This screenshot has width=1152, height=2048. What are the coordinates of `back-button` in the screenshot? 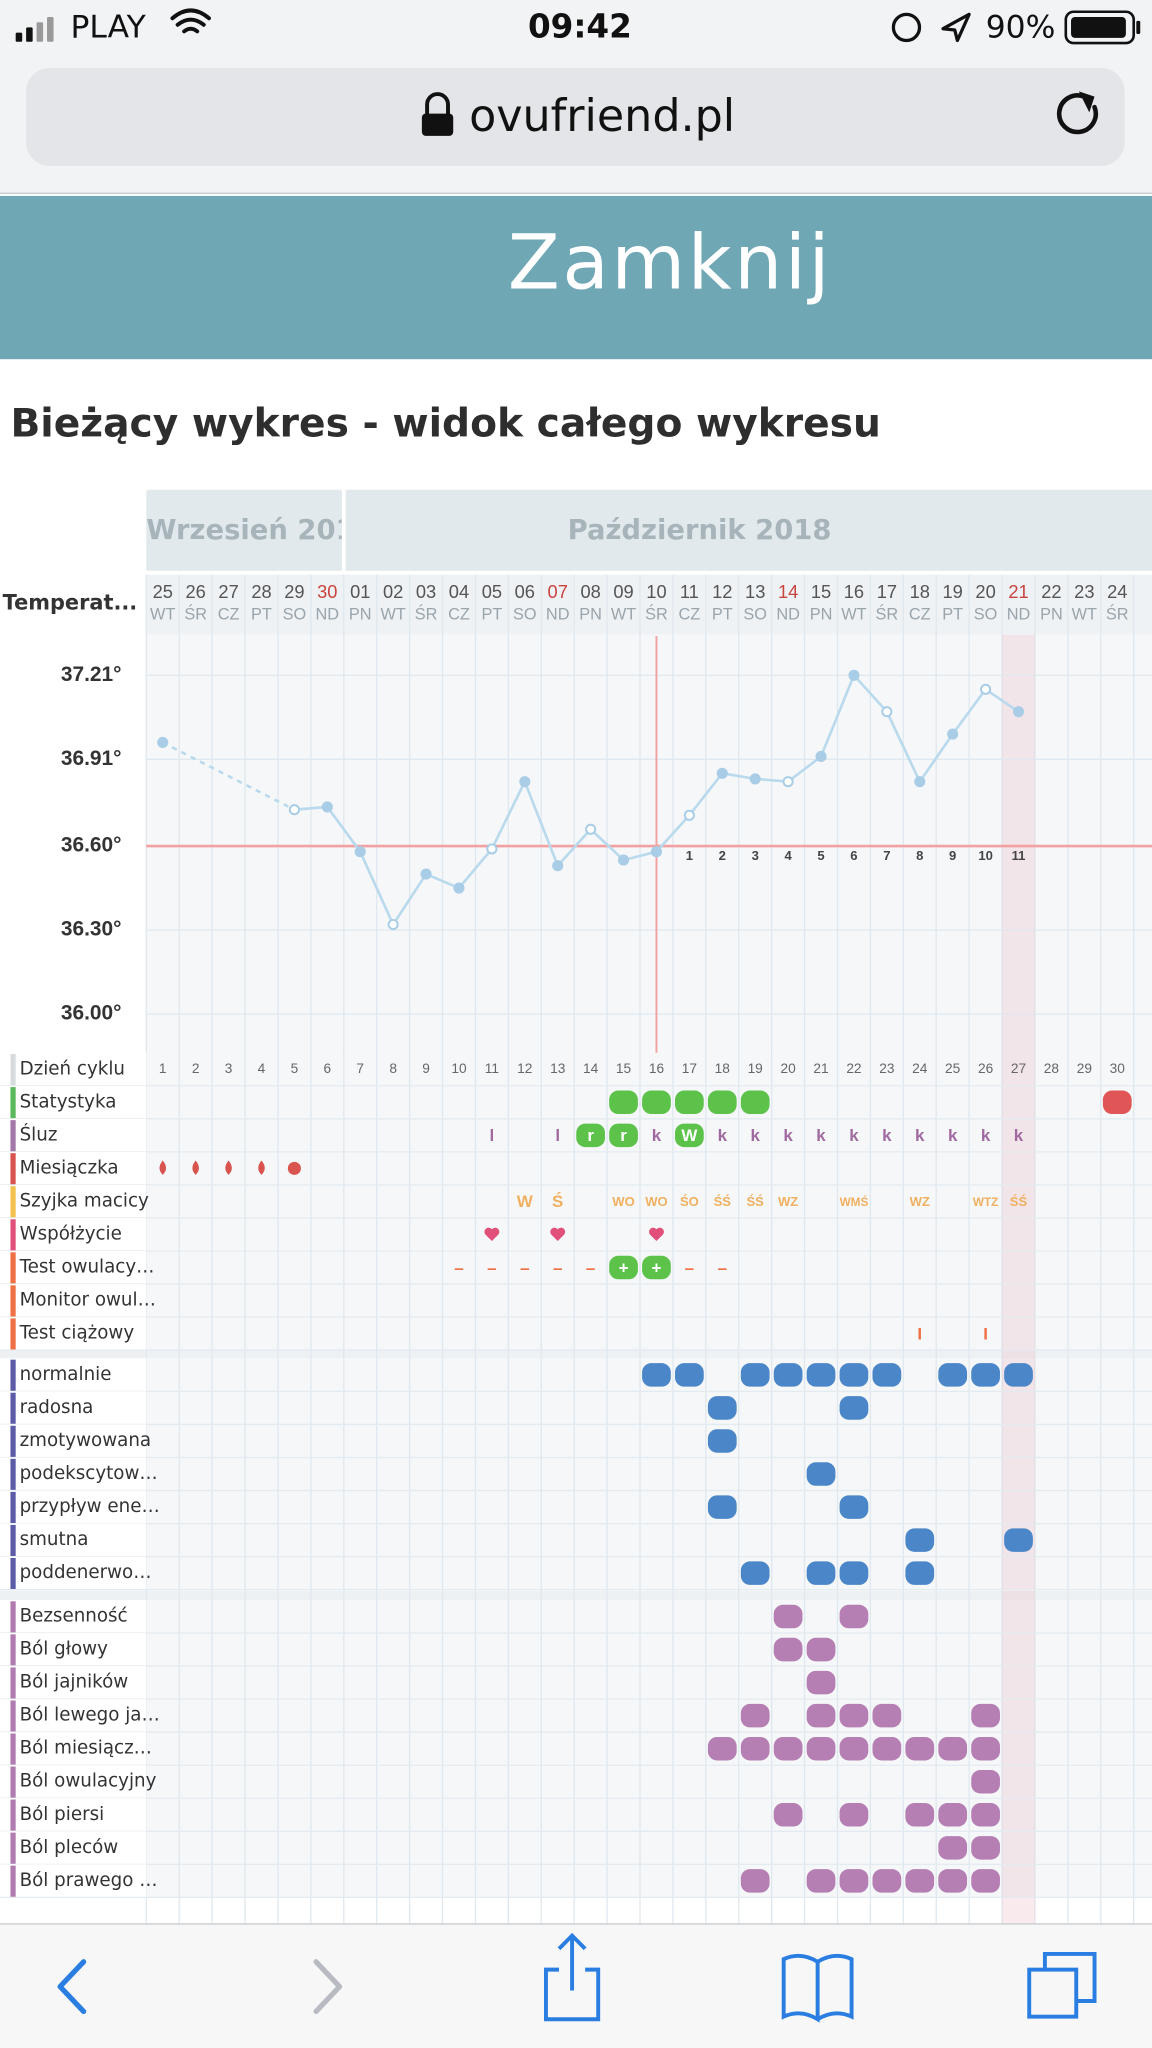 It's located at (72, 1987).